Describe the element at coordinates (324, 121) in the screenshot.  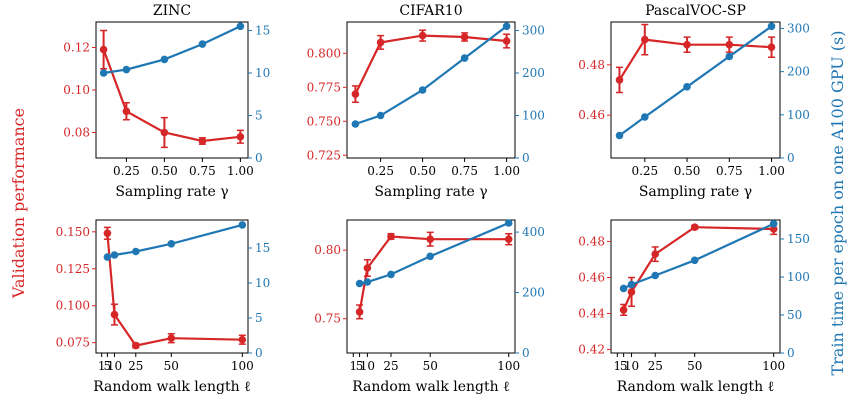
I see `left-y-tick-label: 0.750` at that location.